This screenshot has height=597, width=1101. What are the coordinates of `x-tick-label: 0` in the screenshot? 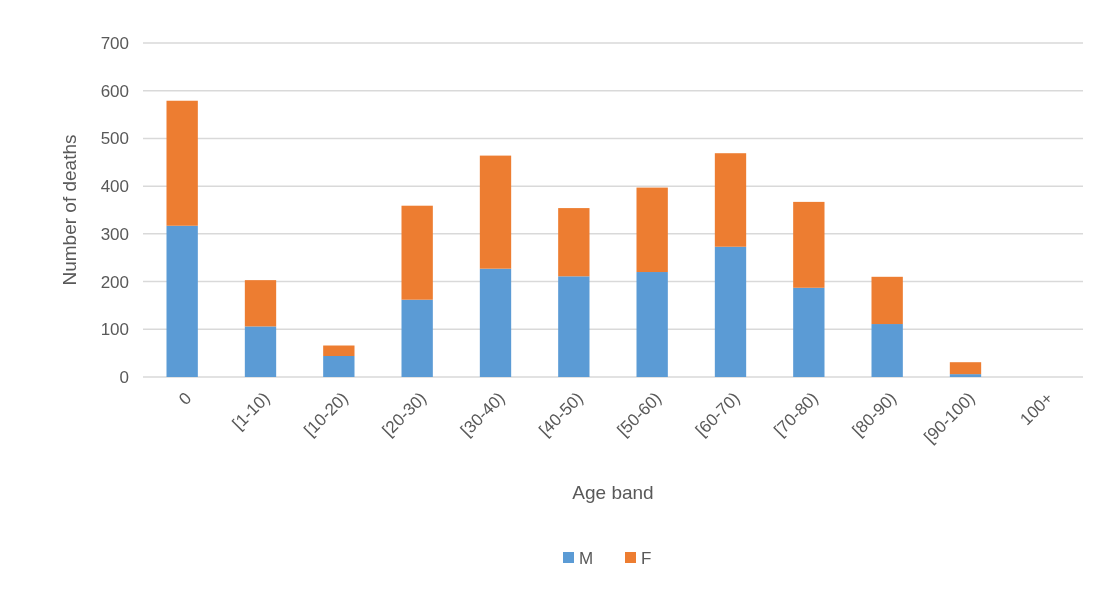 It's located at (185, 398).